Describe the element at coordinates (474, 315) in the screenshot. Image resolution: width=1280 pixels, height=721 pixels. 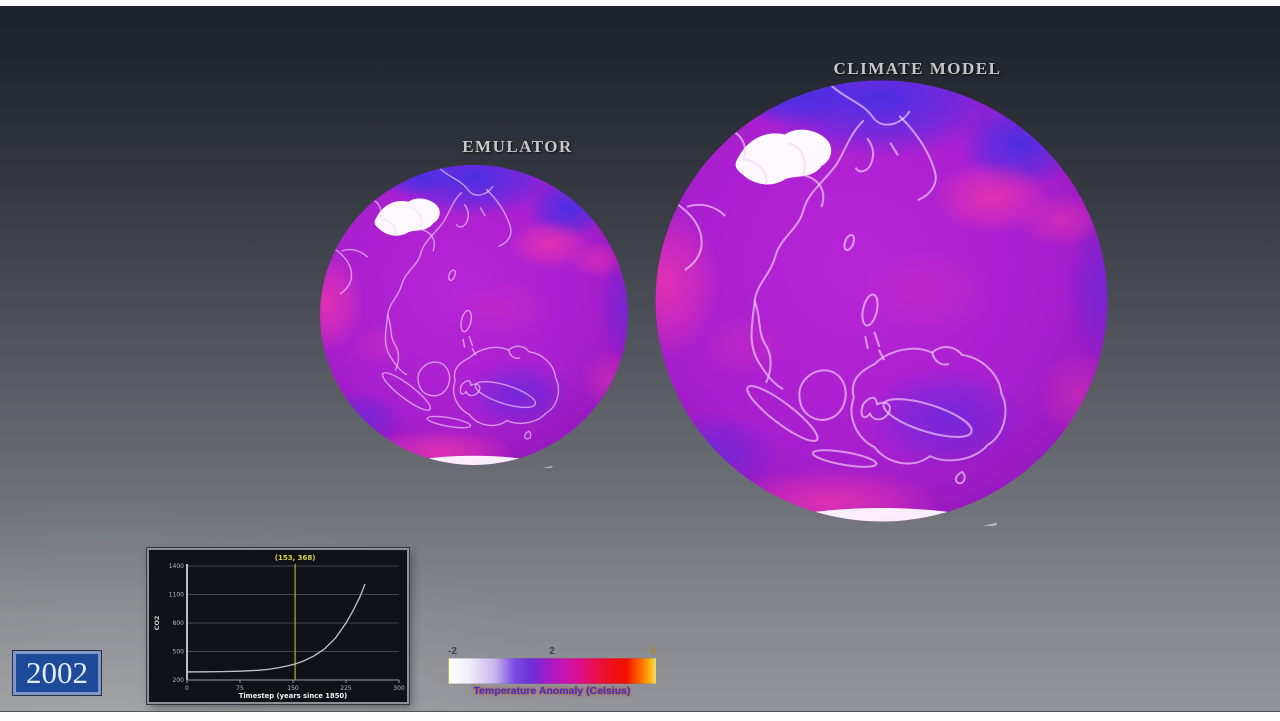
I see `emulator-globe` at that location.